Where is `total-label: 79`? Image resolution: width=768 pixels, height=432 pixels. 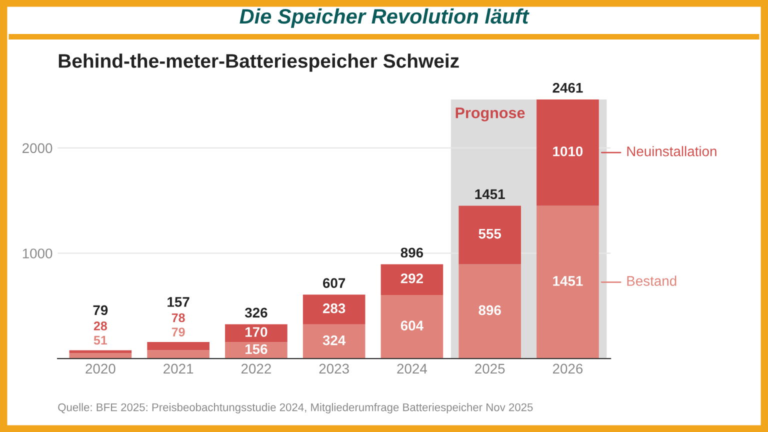
total-label: 79 is located at coordinates (100, 310).